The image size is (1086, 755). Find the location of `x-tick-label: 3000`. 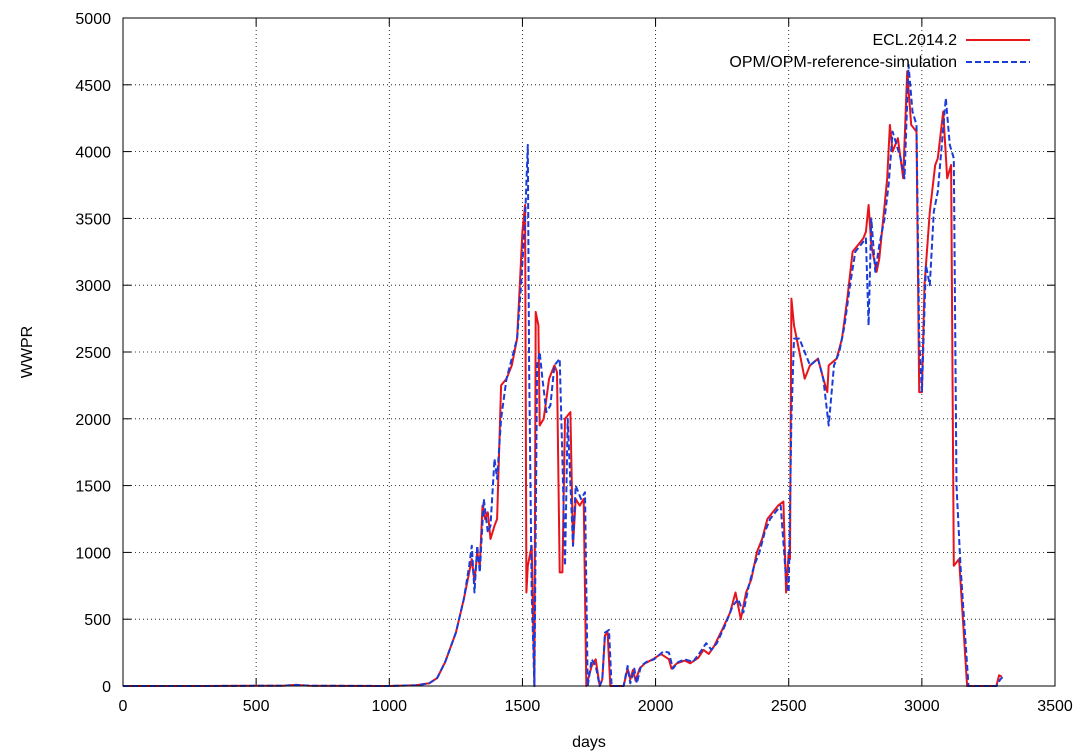

x-tick-label: 3000 is located at coordinates (922, 706).